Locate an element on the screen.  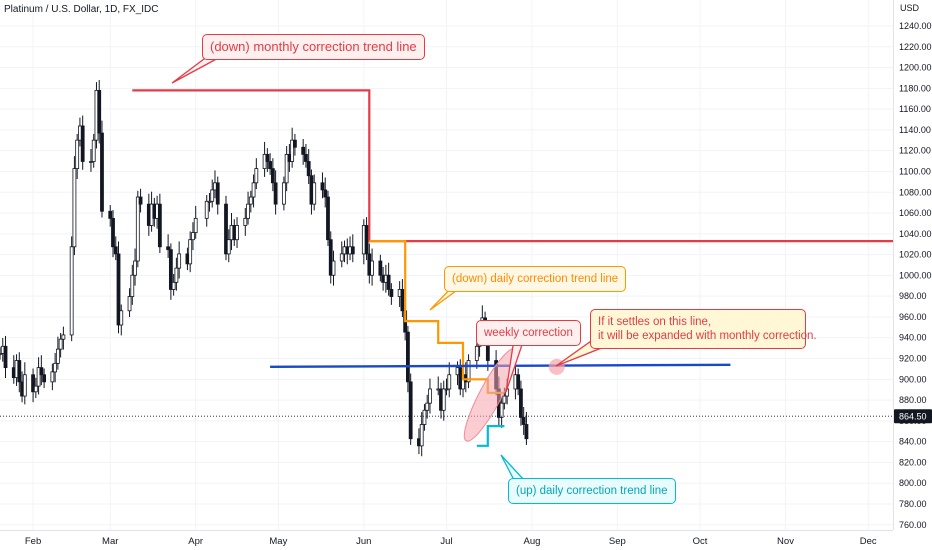
x-tick-label: Sep is located at coordinates (617, 541).